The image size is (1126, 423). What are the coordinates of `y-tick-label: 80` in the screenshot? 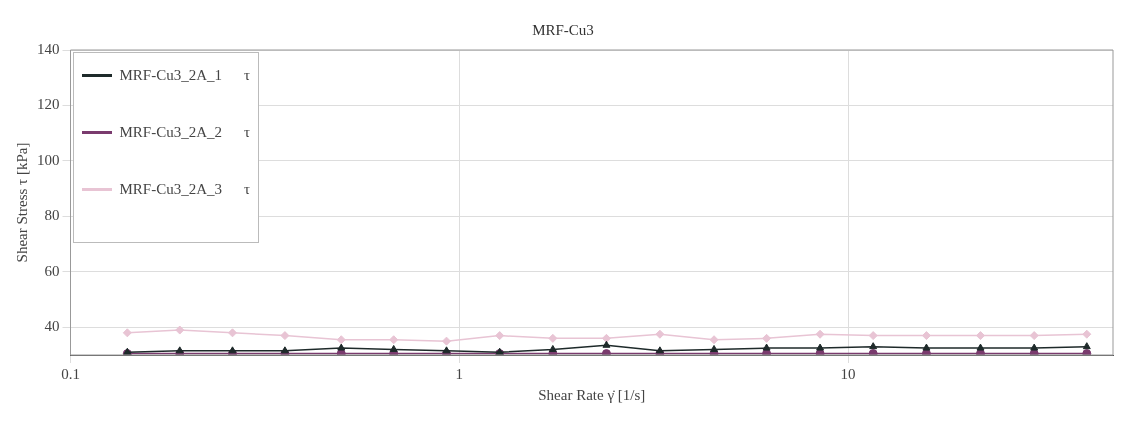 It's located at (52, 215).